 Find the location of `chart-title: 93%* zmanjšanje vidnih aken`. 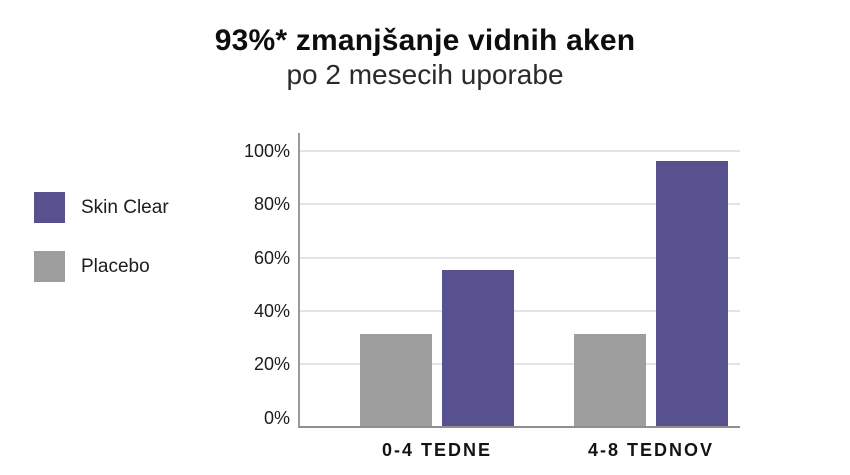

chart-title: 93%* zmanjšanje vidnih aken is located at coordinates (425, 40).